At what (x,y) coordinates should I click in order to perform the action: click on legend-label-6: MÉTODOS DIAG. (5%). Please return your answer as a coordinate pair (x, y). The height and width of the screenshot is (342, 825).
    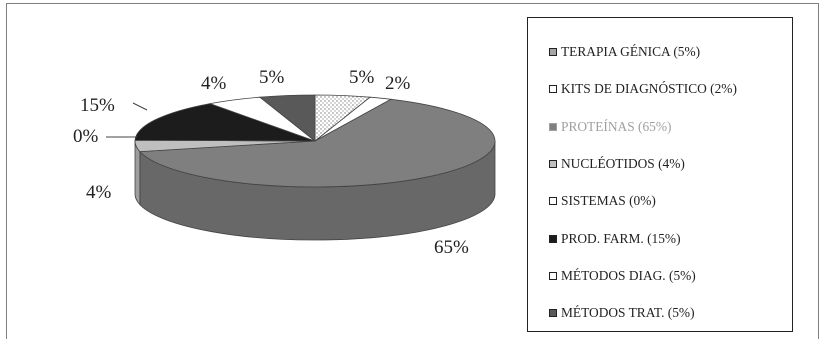
    Looking at the image, I should click on (628, 275).